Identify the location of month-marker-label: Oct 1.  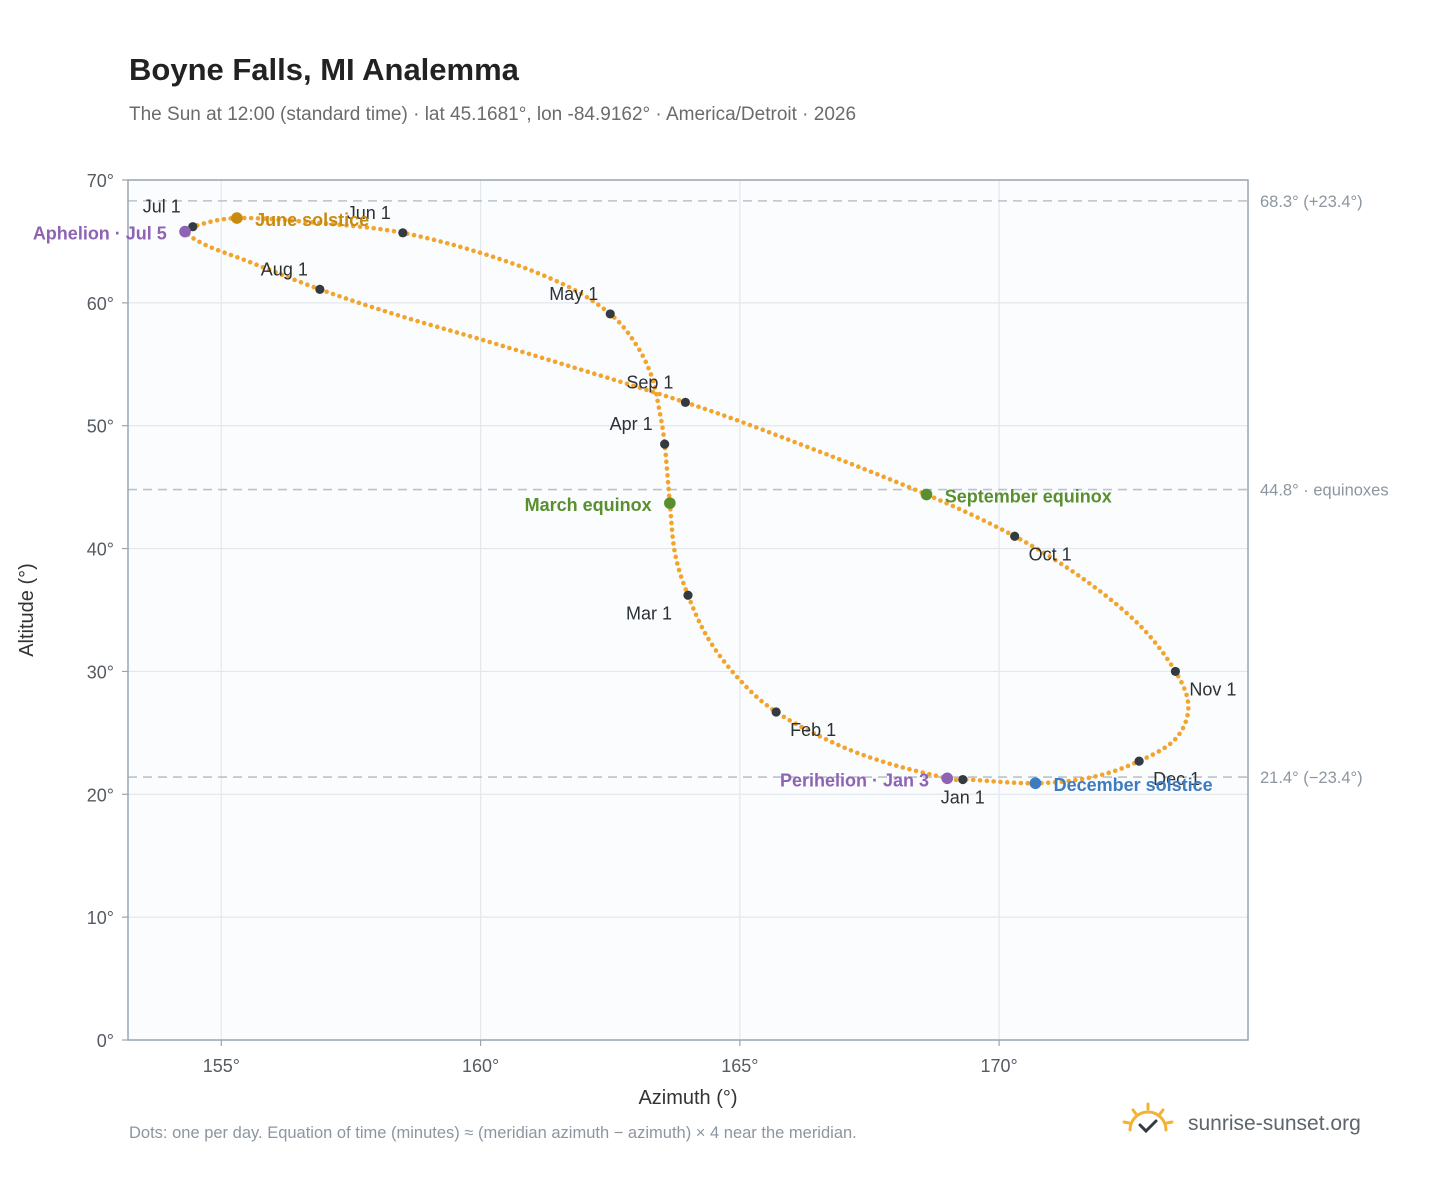
(1050, 554).